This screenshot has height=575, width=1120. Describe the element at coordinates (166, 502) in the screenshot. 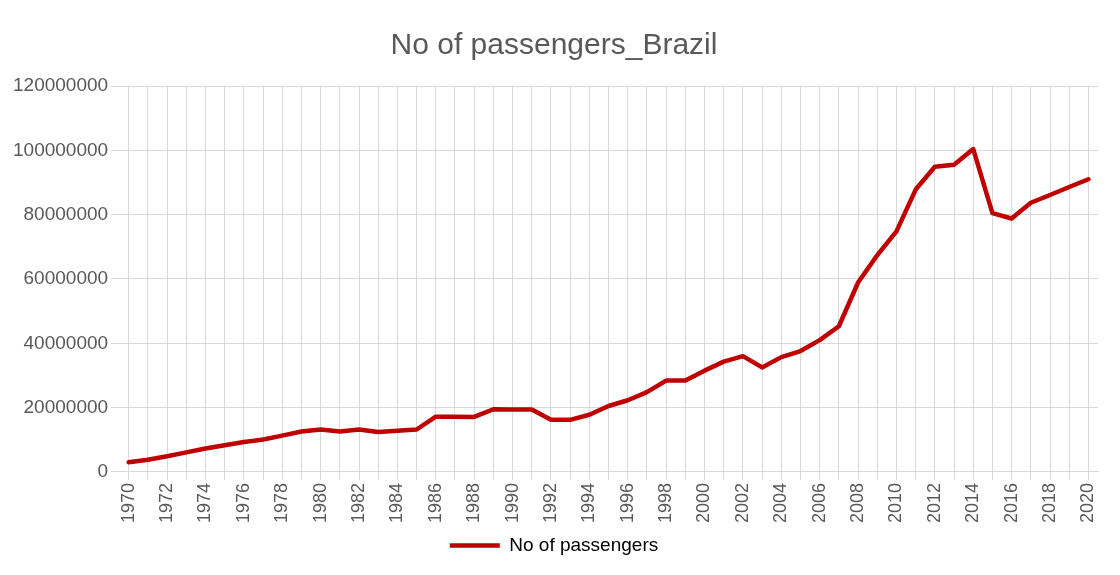

I see `x-tick-label: 1972` at that location.